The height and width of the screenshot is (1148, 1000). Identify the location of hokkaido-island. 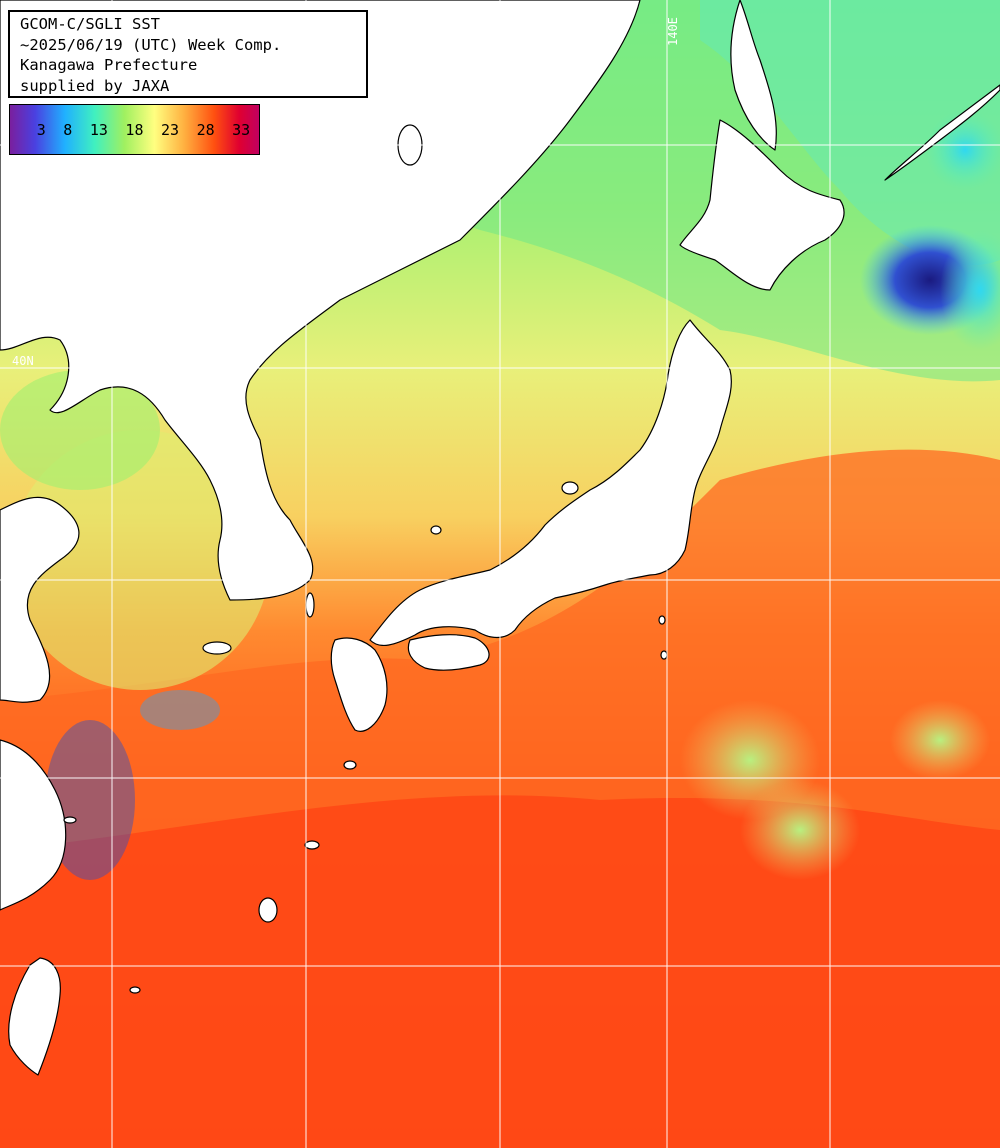
(762, 205).